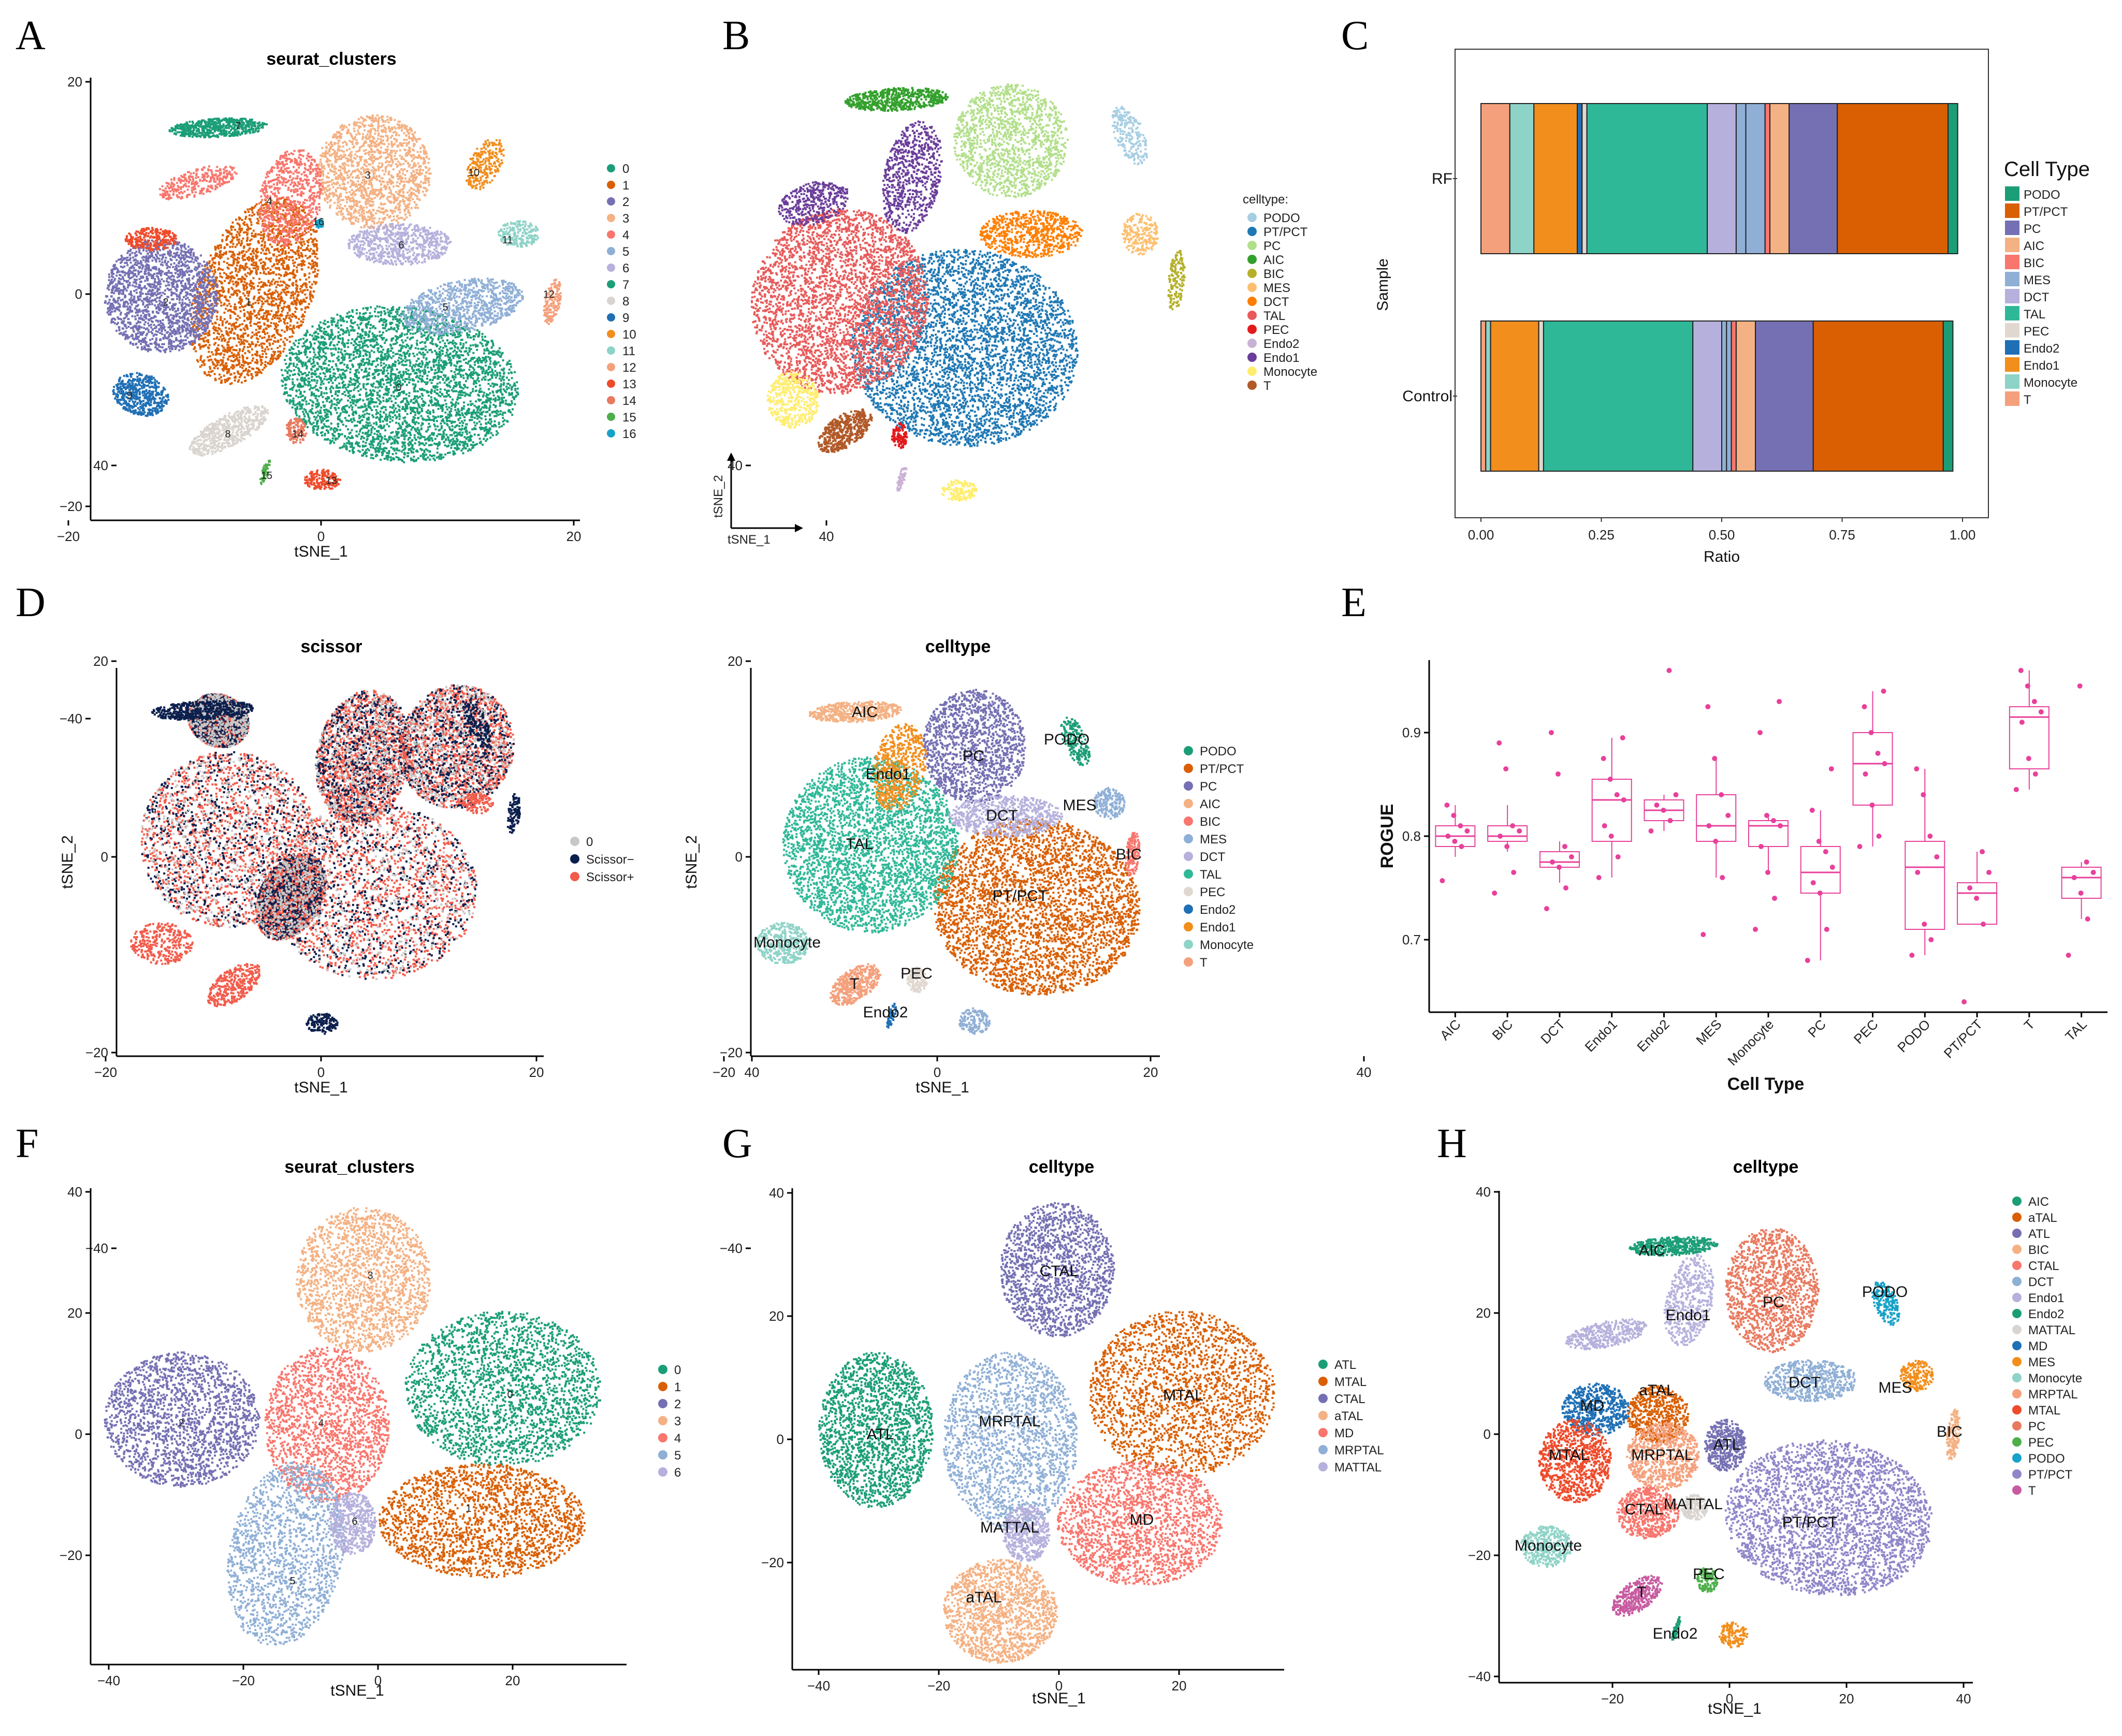 This screenshot has width=2122, height=1736. Describe the element at coordinates (512, 1680) in the screenshot. I see `panel-f-x-tick-label: 20` at that location.